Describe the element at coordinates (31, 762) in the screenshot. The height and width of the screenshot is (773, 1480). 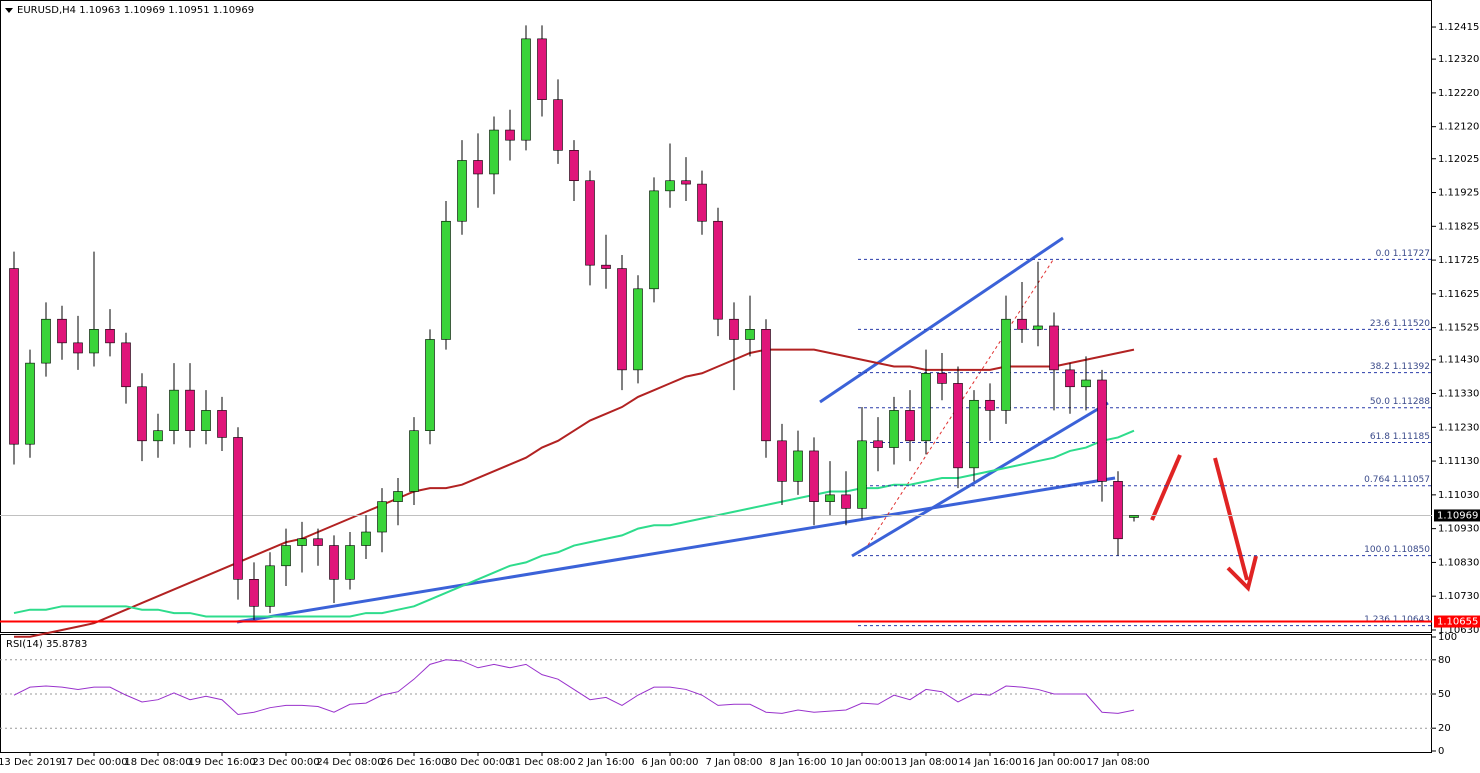
I see `x-tick-label: 13 Dec 2019` at that location.